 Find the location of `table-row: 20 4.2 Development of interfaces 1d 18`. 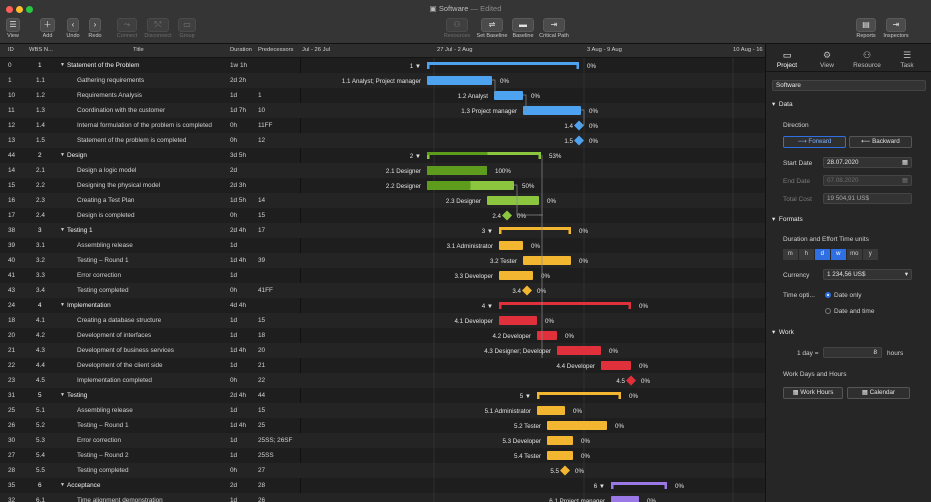

table-row: 20 4.2 Development of interfaces 1d 18 is located at coordinates (150, 335).